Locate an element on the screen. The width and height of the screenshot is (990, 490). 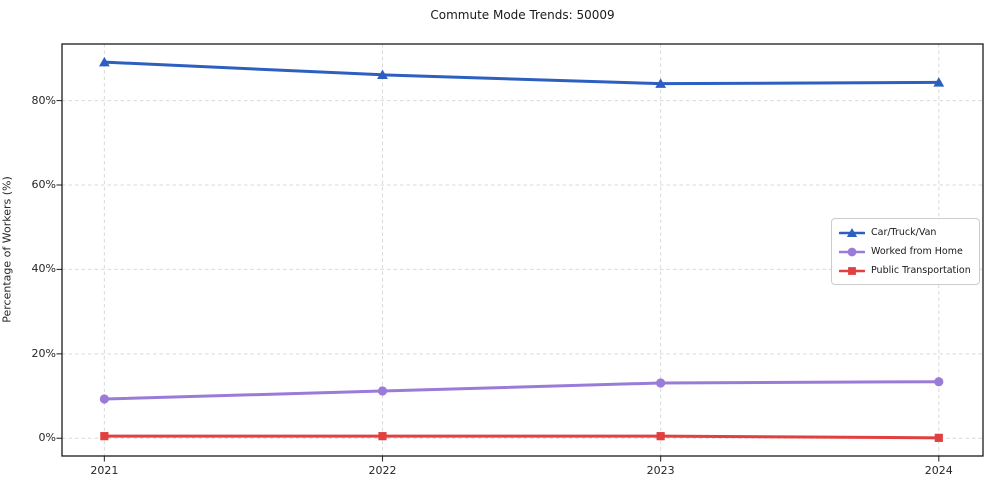
y-tick-label: 20% is located at coordinates (43, 353).